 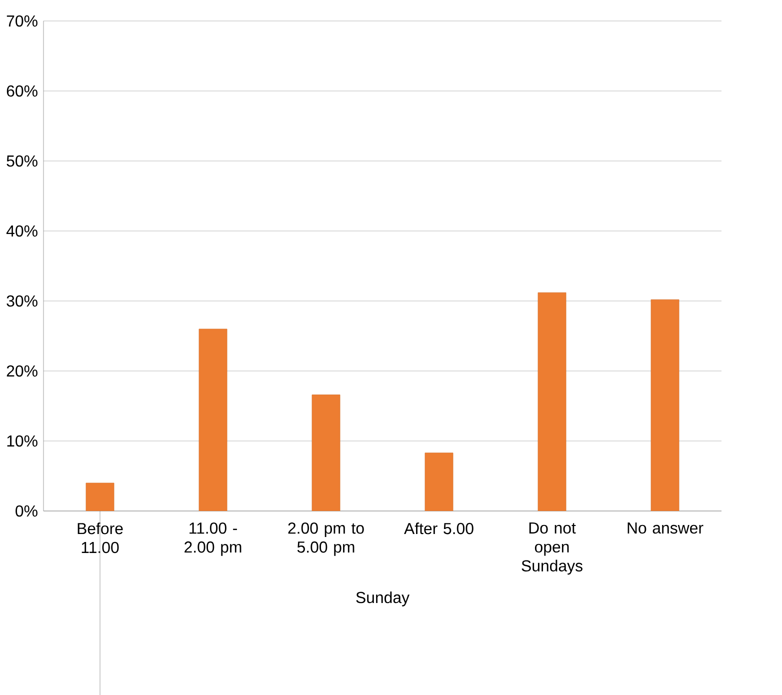 What do you see at coordinates (22, 231) in the screenshot?
I see `y-tick-label: 40%` at bounding box center [22, 231].